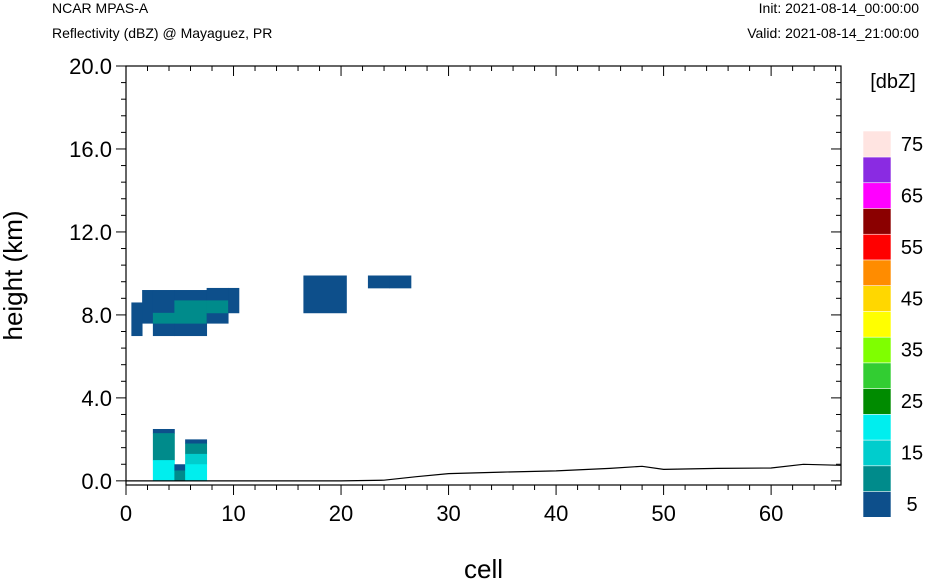  I want to click on x-tick-label: 40, so click(556, 513).